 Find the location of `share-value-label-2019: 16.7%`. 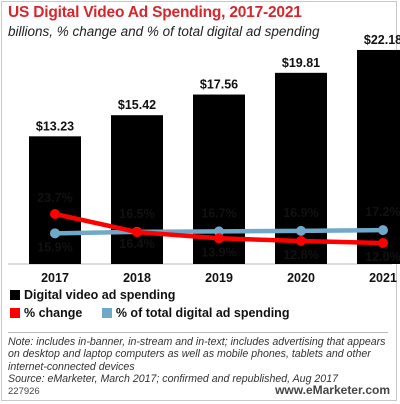

share-value-label-2019: 16.7% is located at coordinates (218, 213).